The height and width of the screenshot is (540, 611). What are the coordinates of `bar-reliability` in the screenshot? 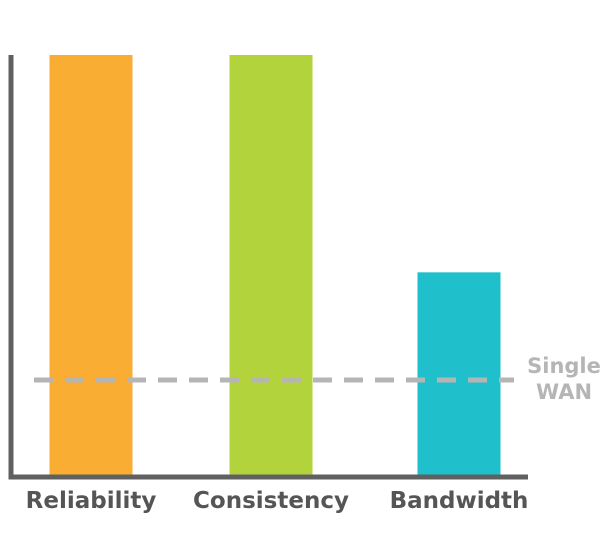 It's located at (91, 266).